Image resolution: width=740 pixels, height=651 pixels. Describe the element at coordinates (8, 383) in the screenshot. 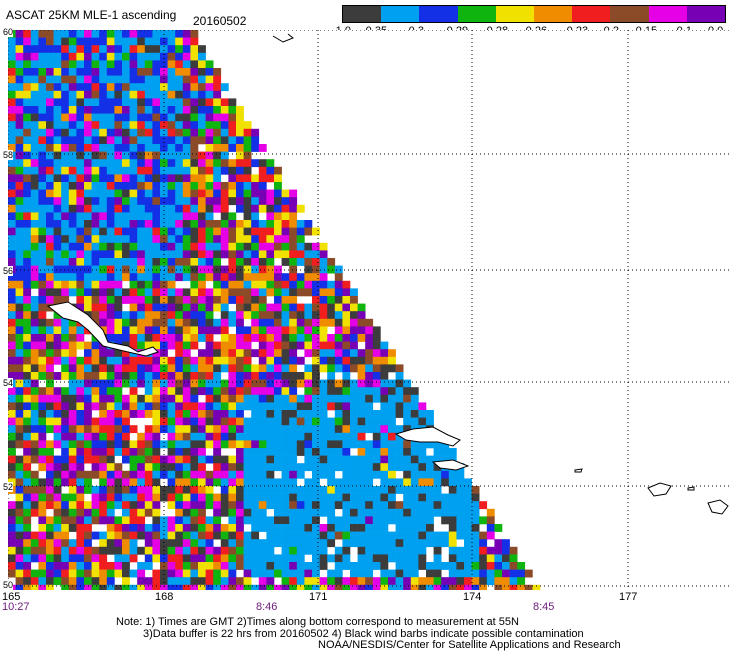

I see `latitude-label: 54` at that location.